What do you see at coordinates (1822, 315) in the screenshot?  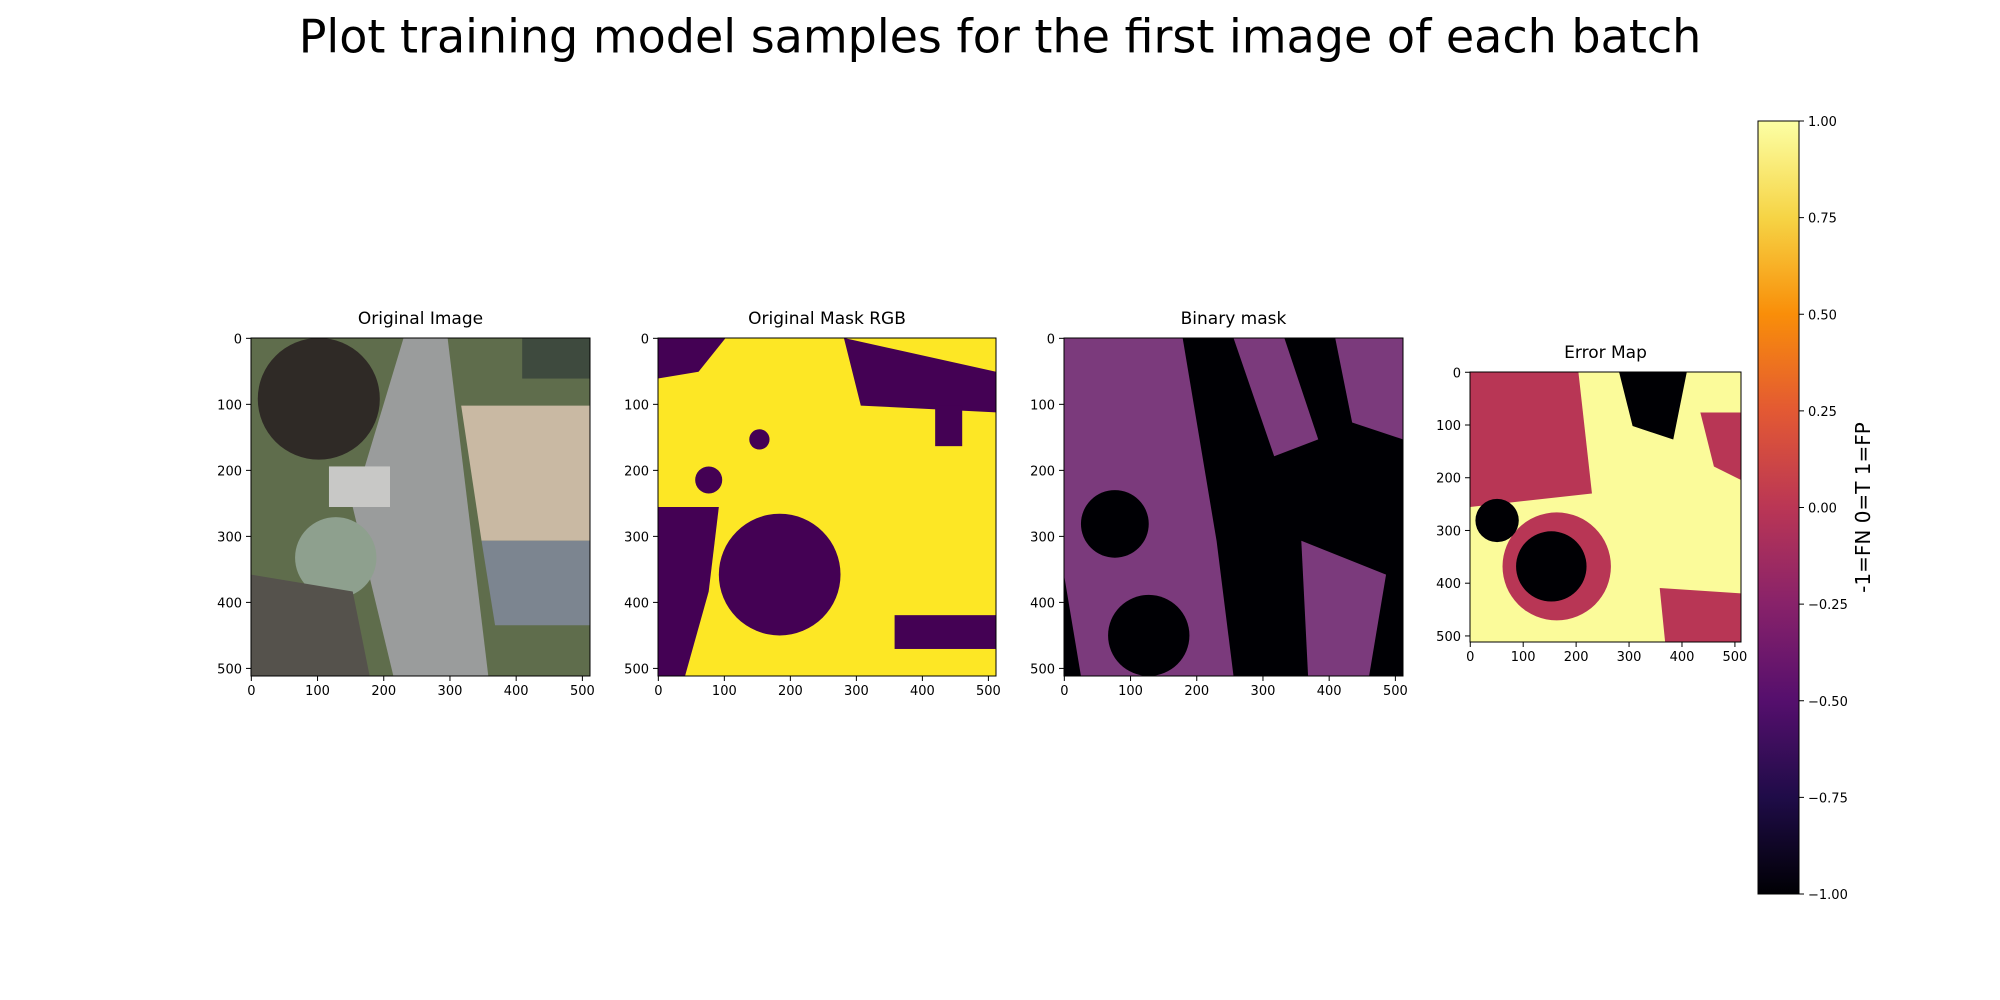 I see `colorbar-tick-label: 0.50` at bounding box center [1822, 315].